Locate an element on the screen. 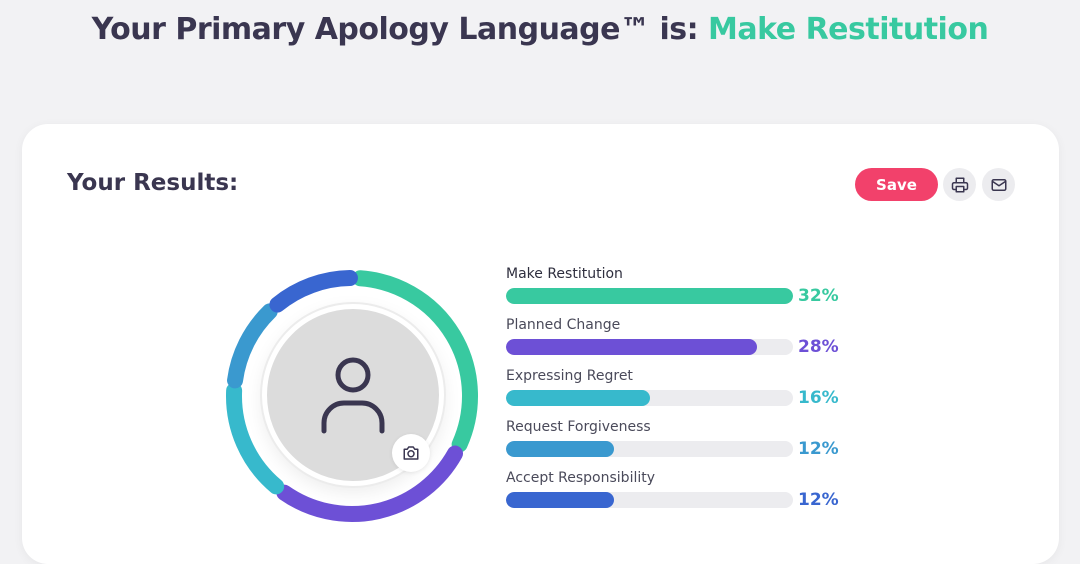 Image resolution: width=1080 pixels, height=564 pixels. result-row: Make Restitution 32% is located at coordinates (686, 289).